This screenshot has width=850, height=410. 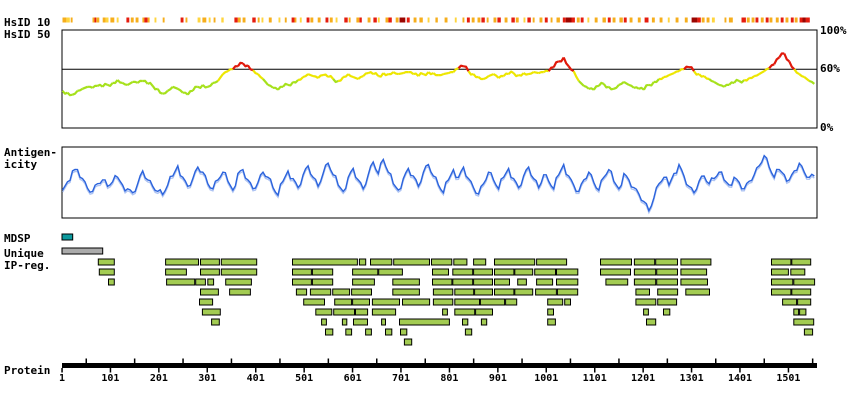 What do you see at coordinates (207, 378) in the screenshot?
I see `protein-axis-tick-label: 301` at bounding box center [207, 378].